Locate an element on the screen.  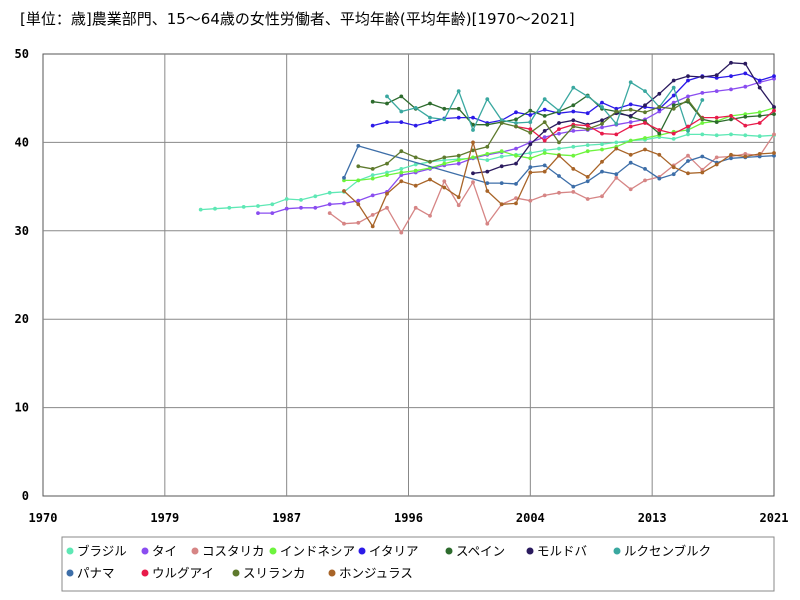
x-tick-label: 2004 is located at coordinates (530, 518).